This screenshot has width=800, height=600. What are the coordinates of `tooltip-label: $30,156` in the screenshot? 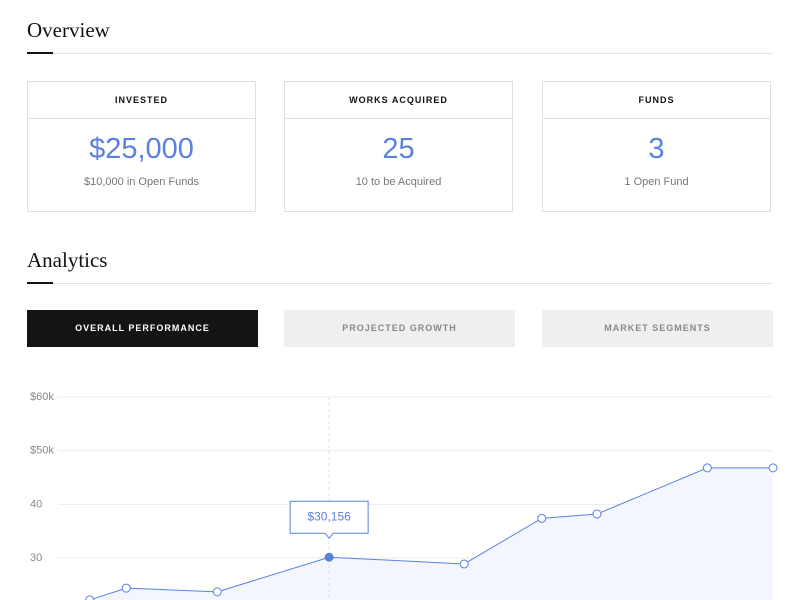 It's located at (329, 516).